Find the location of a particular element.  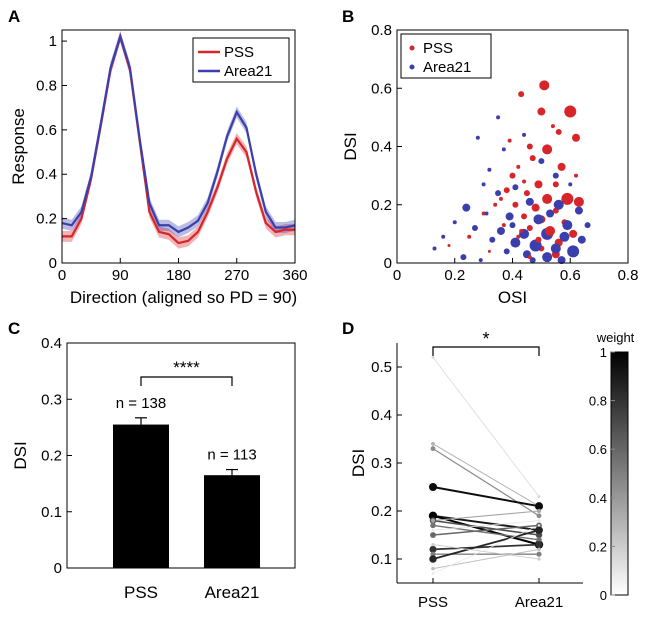

panel-c-y-tick-label: 0.3 is located at coordinates (51, 399).